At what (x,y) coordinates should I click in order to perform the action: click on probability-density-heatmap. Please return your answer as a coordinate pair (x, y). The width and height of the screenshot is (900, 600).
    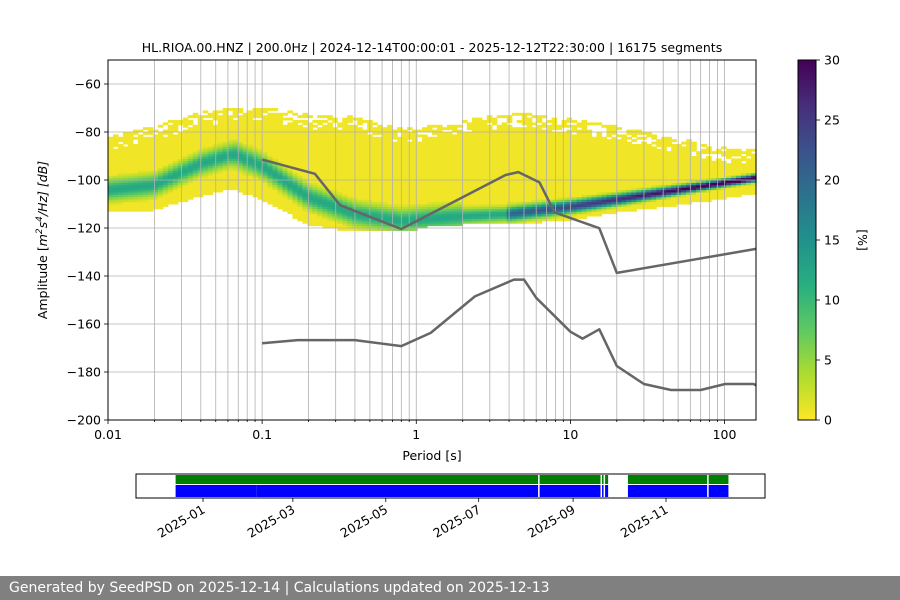
    Looking at the image, I should click on (432, 169).